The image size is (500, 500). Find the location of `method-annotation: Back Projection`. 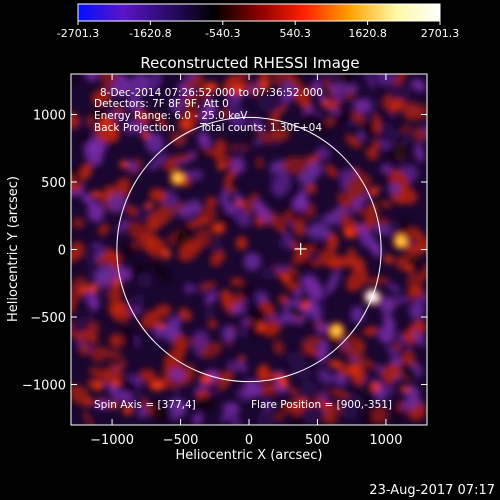

method-annotation: Back Projection is located at coordinates (134, 128).